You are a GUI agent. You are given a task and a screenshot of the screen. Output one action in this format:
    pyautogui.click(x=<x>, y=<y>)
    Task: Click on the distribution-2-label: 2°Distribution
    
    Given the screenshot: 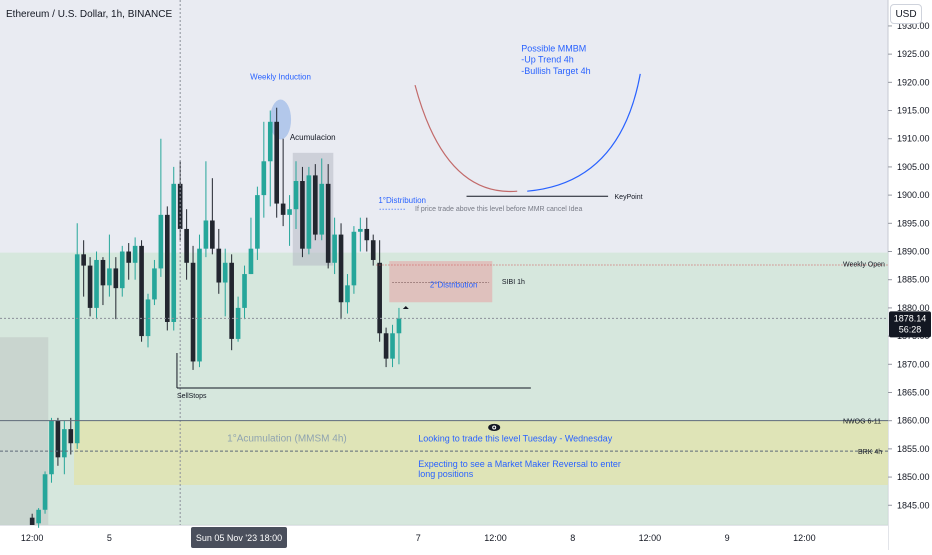 What is the action you would take?
    pyautogui.click(x=454, y=285)
    